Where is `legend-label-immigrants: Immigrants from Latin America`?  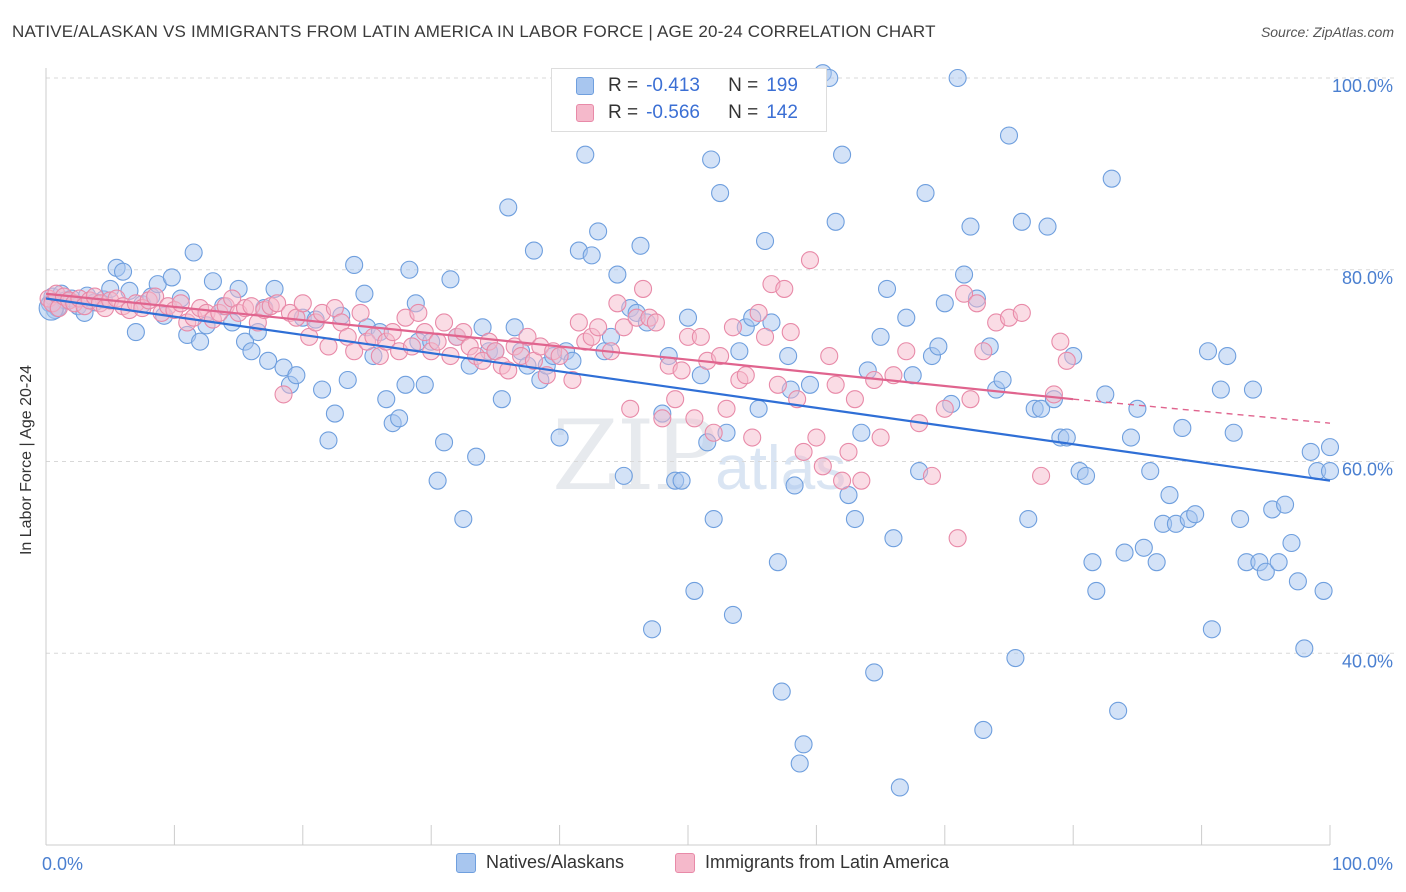 legend-label-immigrants: Immigrants from Latin America is located at coordinates (827, 862).